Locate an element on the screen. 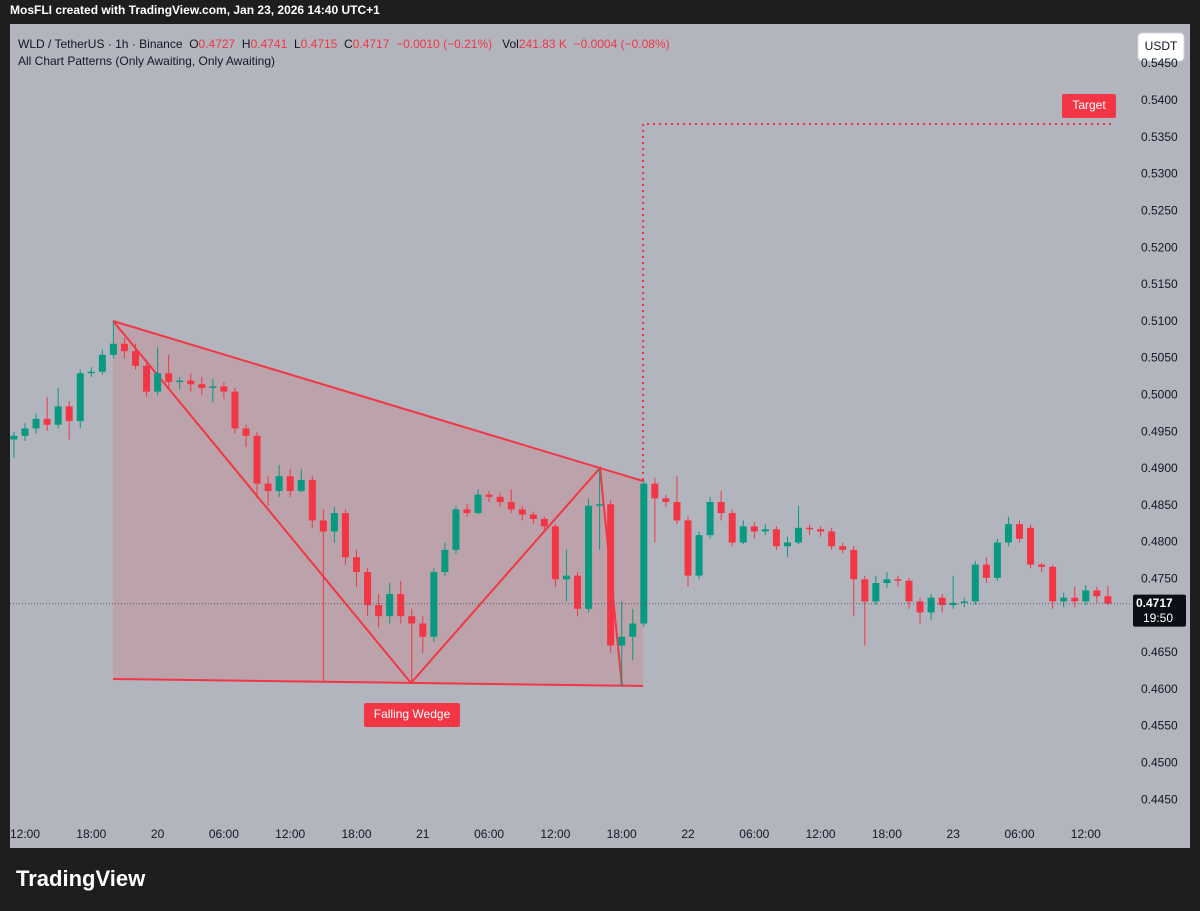 This screenshot has height=911, width=1200. y-tick-label: 0.4550 is located at coordinates (1159, 726).